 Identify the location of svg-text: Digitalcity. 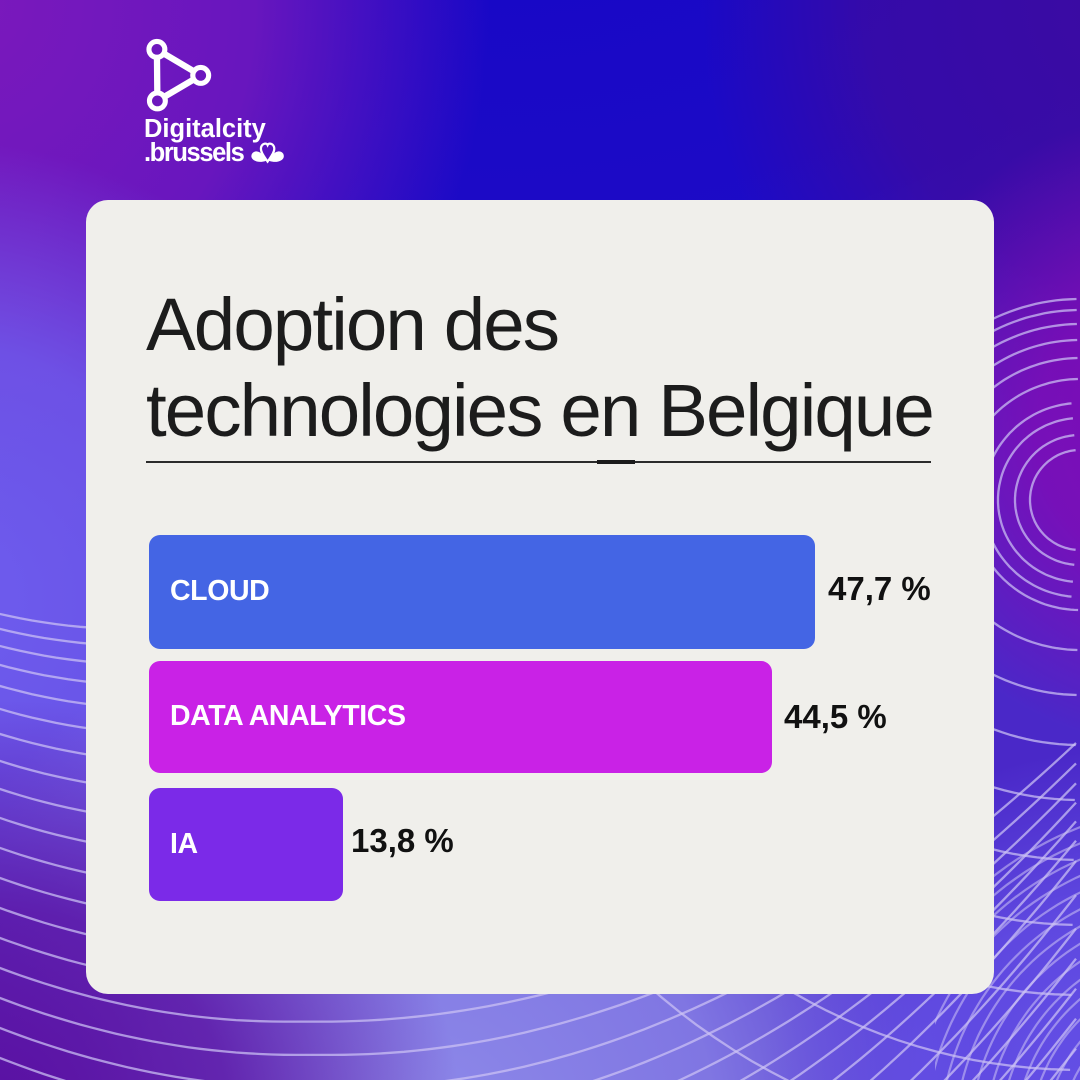
(205, 129).